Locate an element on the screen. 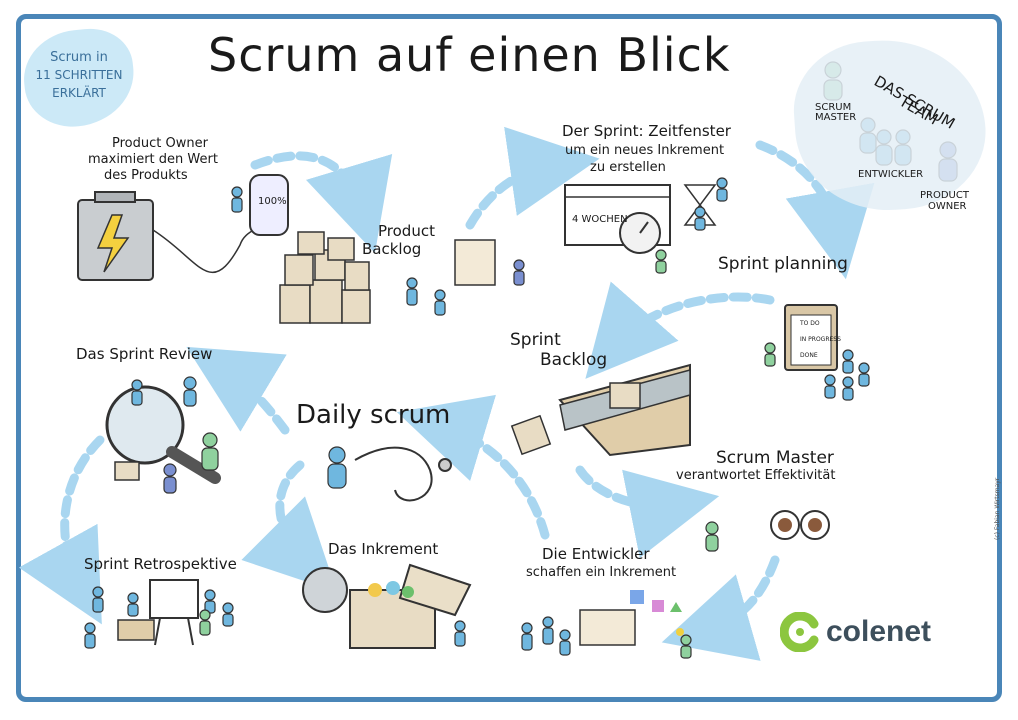  arrow-to-review is located at coordinates (238, 390).